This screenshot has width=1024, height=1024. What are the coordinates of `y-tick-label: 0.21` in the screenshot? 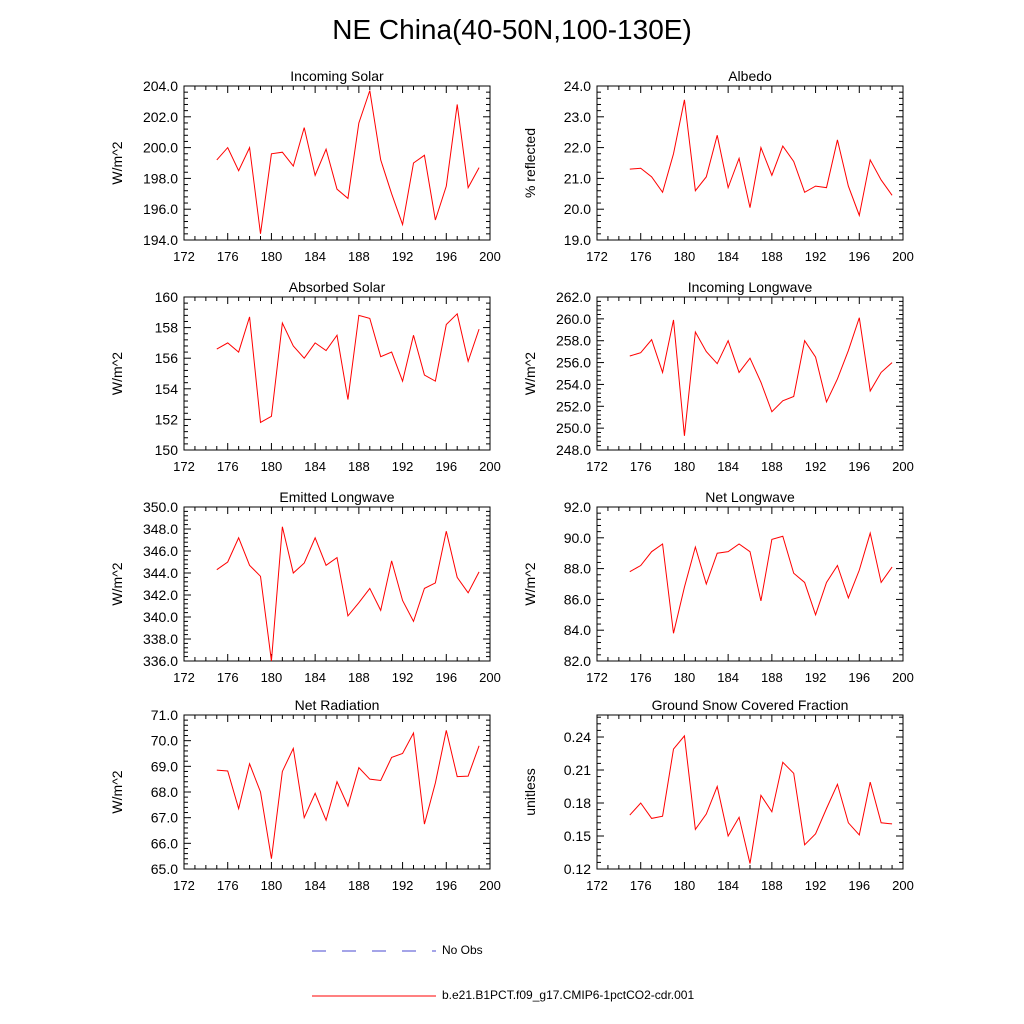 It's located at (577, 770).